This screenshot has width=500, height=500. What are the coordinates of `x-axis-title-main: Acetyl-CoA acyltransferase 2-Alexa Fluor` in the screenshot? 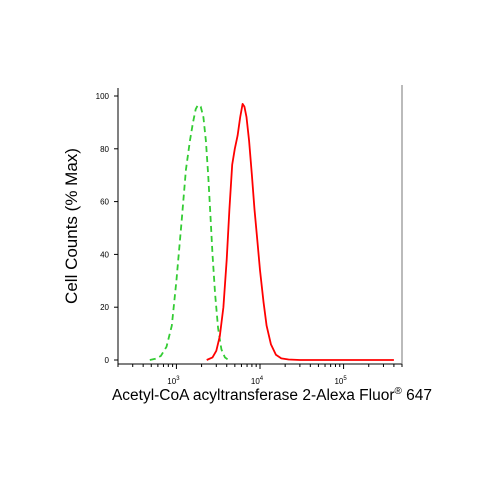 It's located at (253, 395).